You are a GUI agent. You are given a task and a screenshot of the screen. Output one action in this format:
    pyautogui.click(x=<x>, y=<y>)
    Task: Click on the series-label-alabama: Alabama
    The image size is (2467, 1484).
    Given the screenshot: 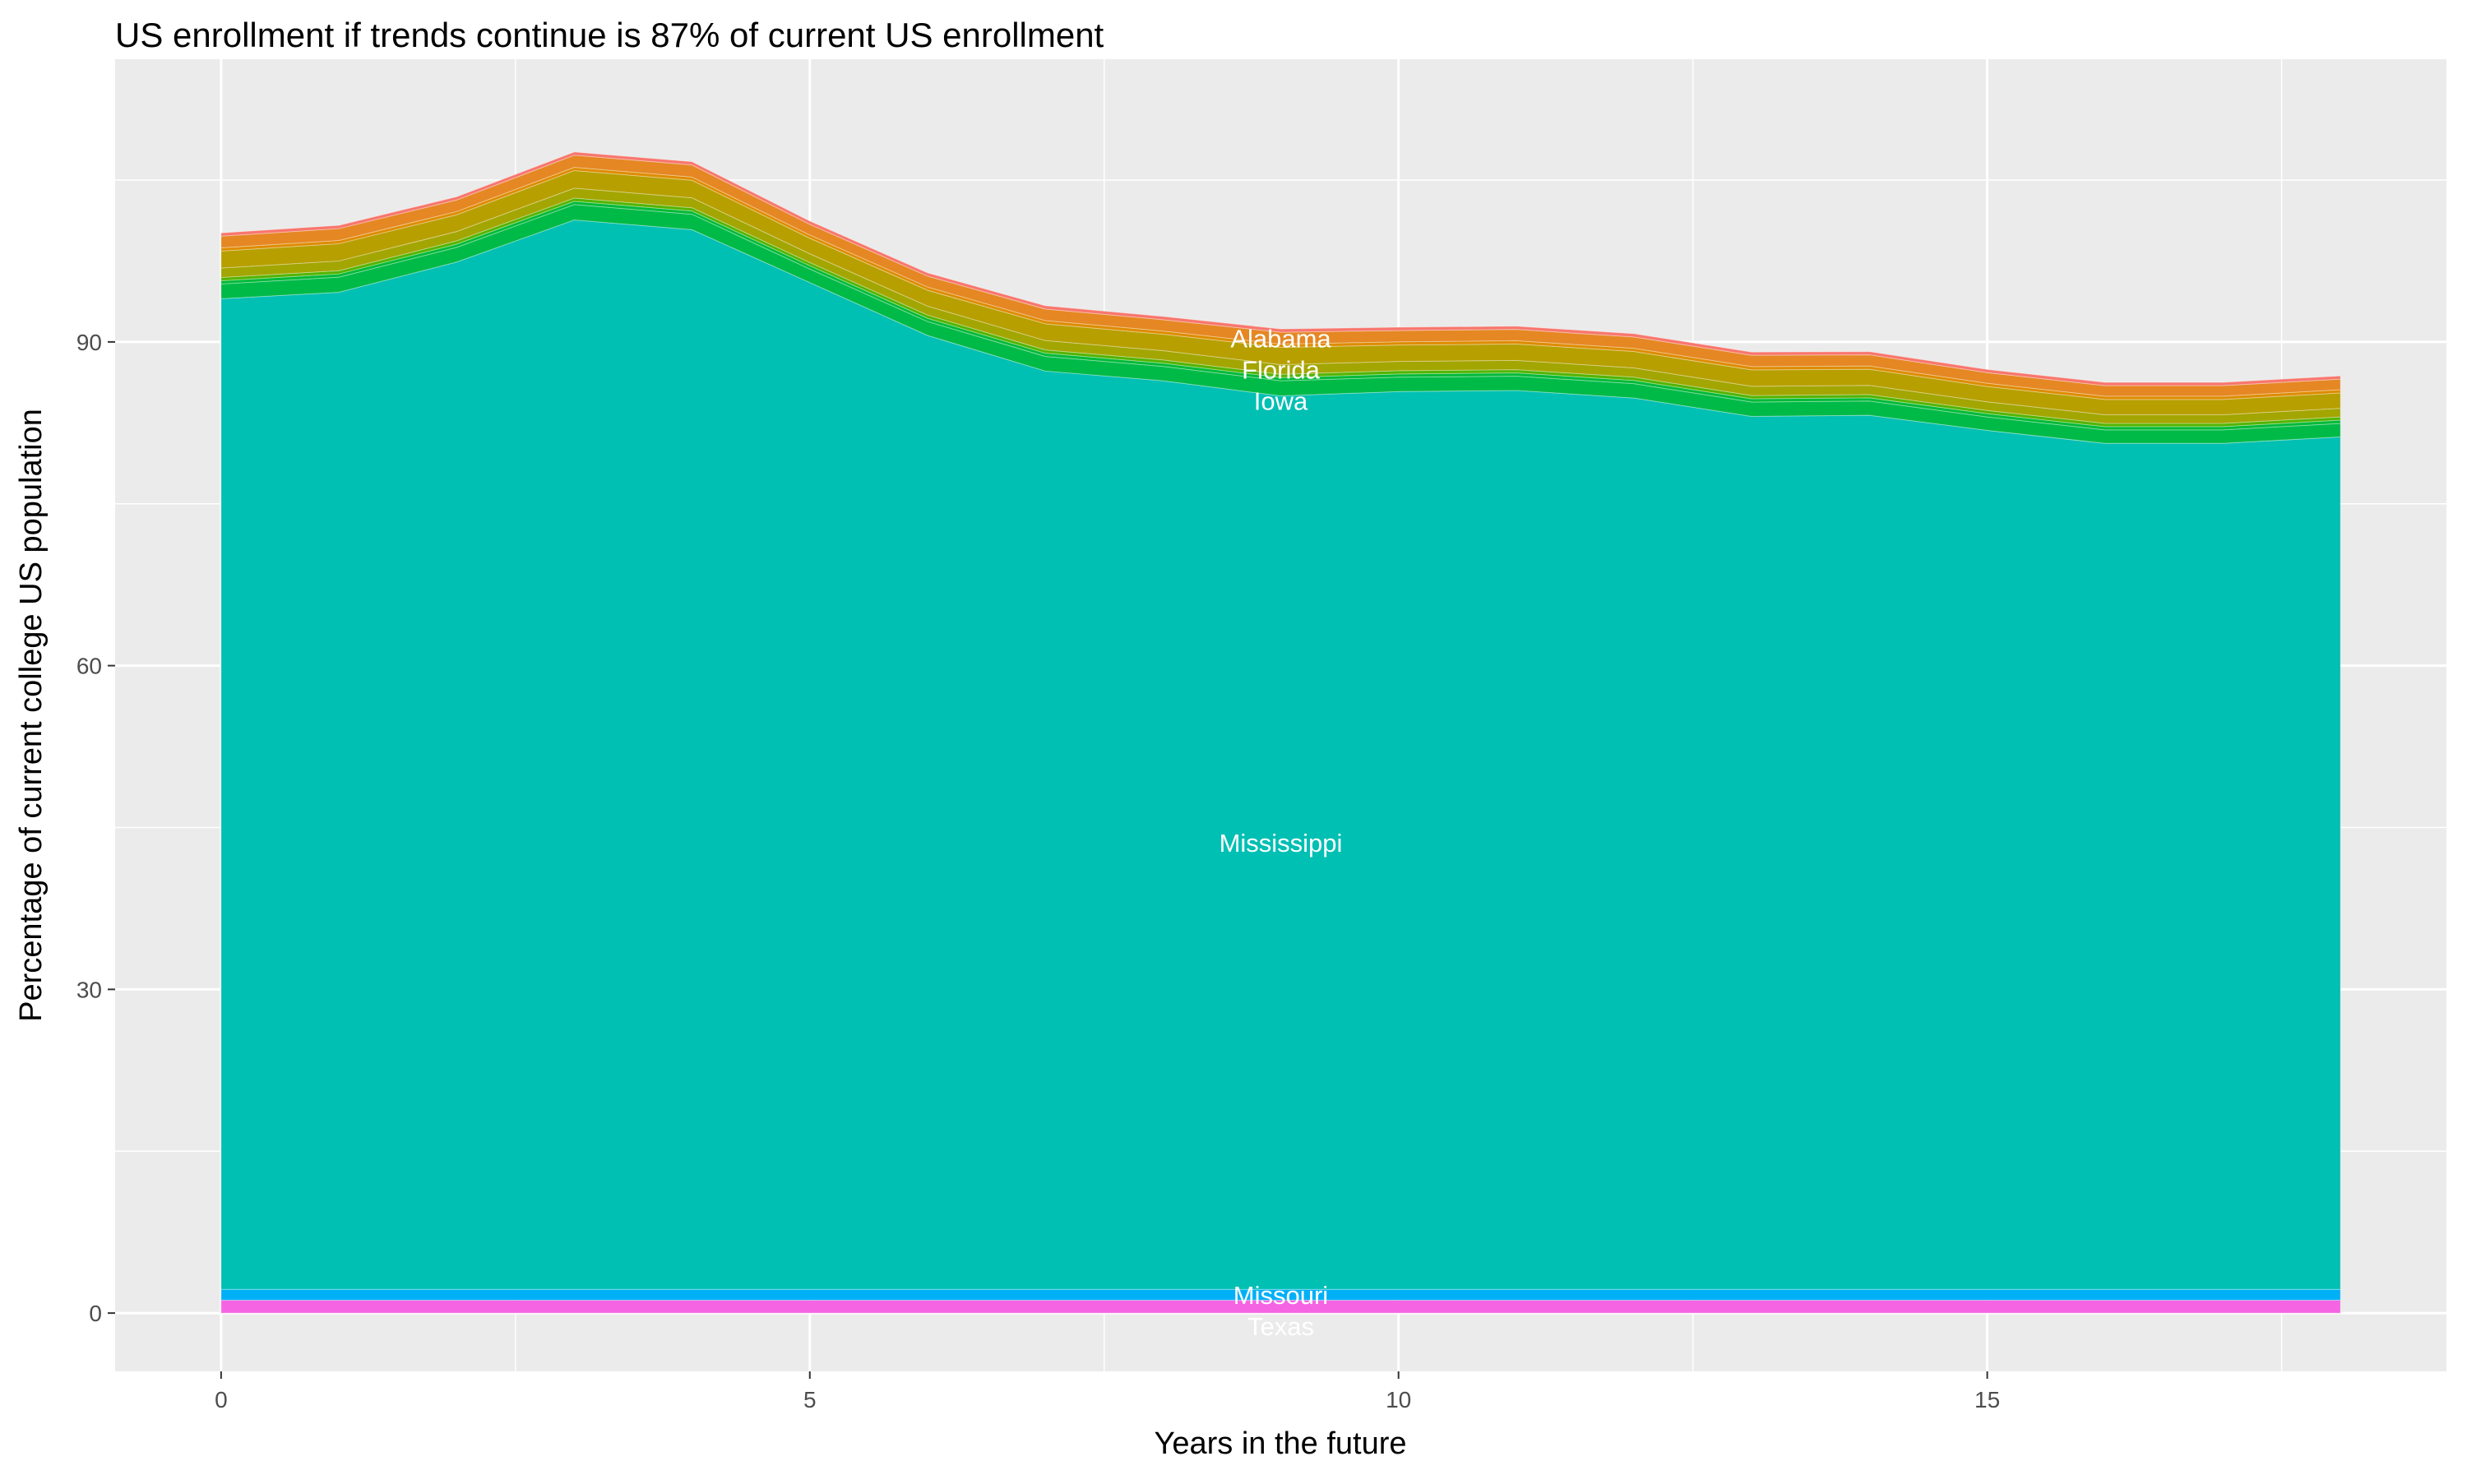 What is the action you would take?
    pyautogui.click(x=1280, y=339)
    